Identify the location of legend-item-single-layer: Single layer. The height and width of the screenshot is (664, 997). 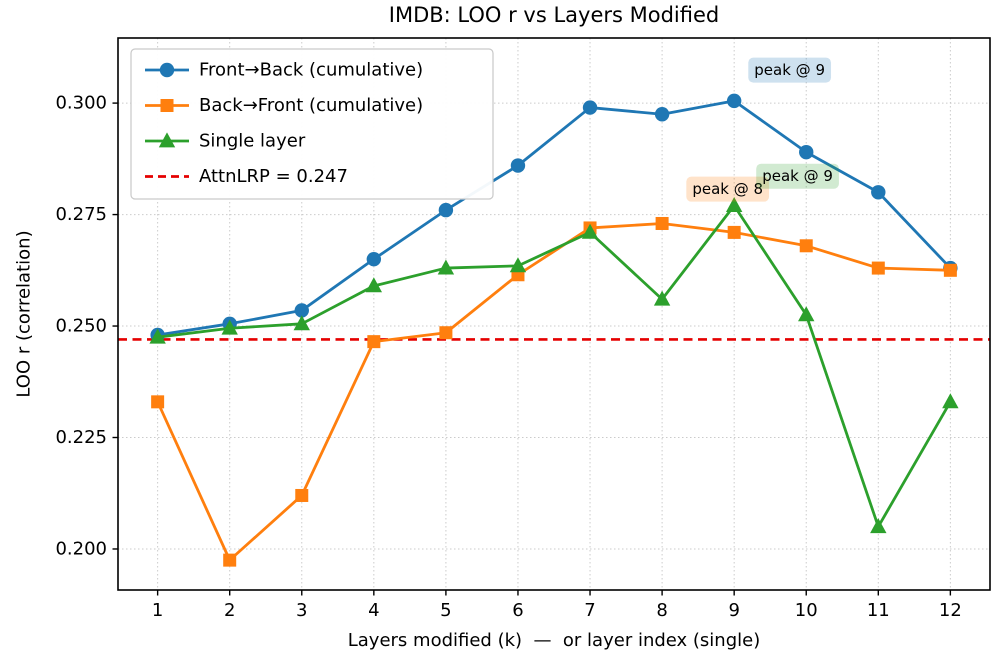
(225, 141).